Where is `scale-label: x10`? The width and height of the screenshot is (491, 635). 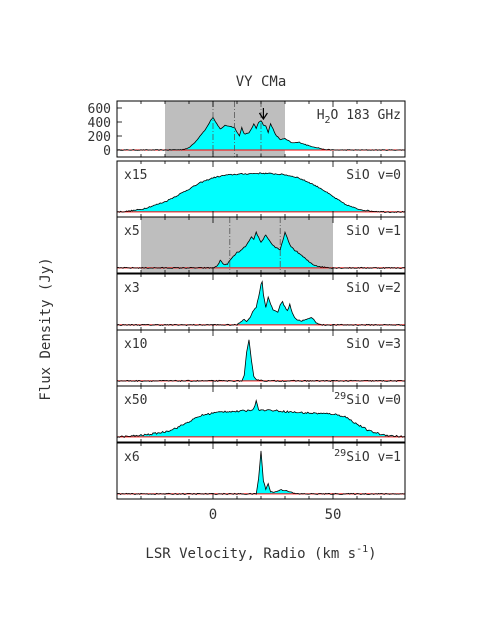
scale-label: x10 is located at coordinates (135, 344).